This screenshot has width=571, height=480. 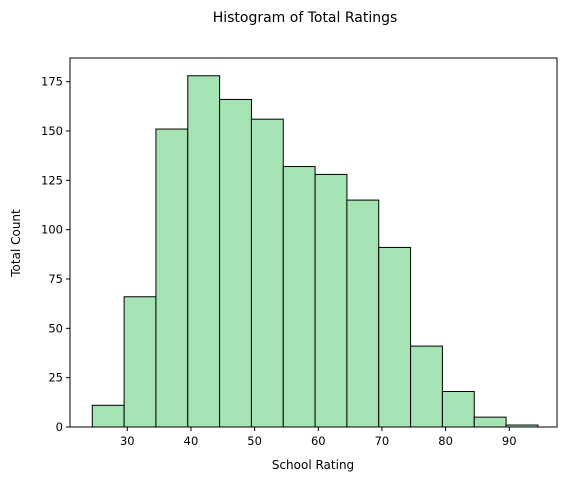 I want to click on y-tick-label: 100, so click(x=52, y=230).